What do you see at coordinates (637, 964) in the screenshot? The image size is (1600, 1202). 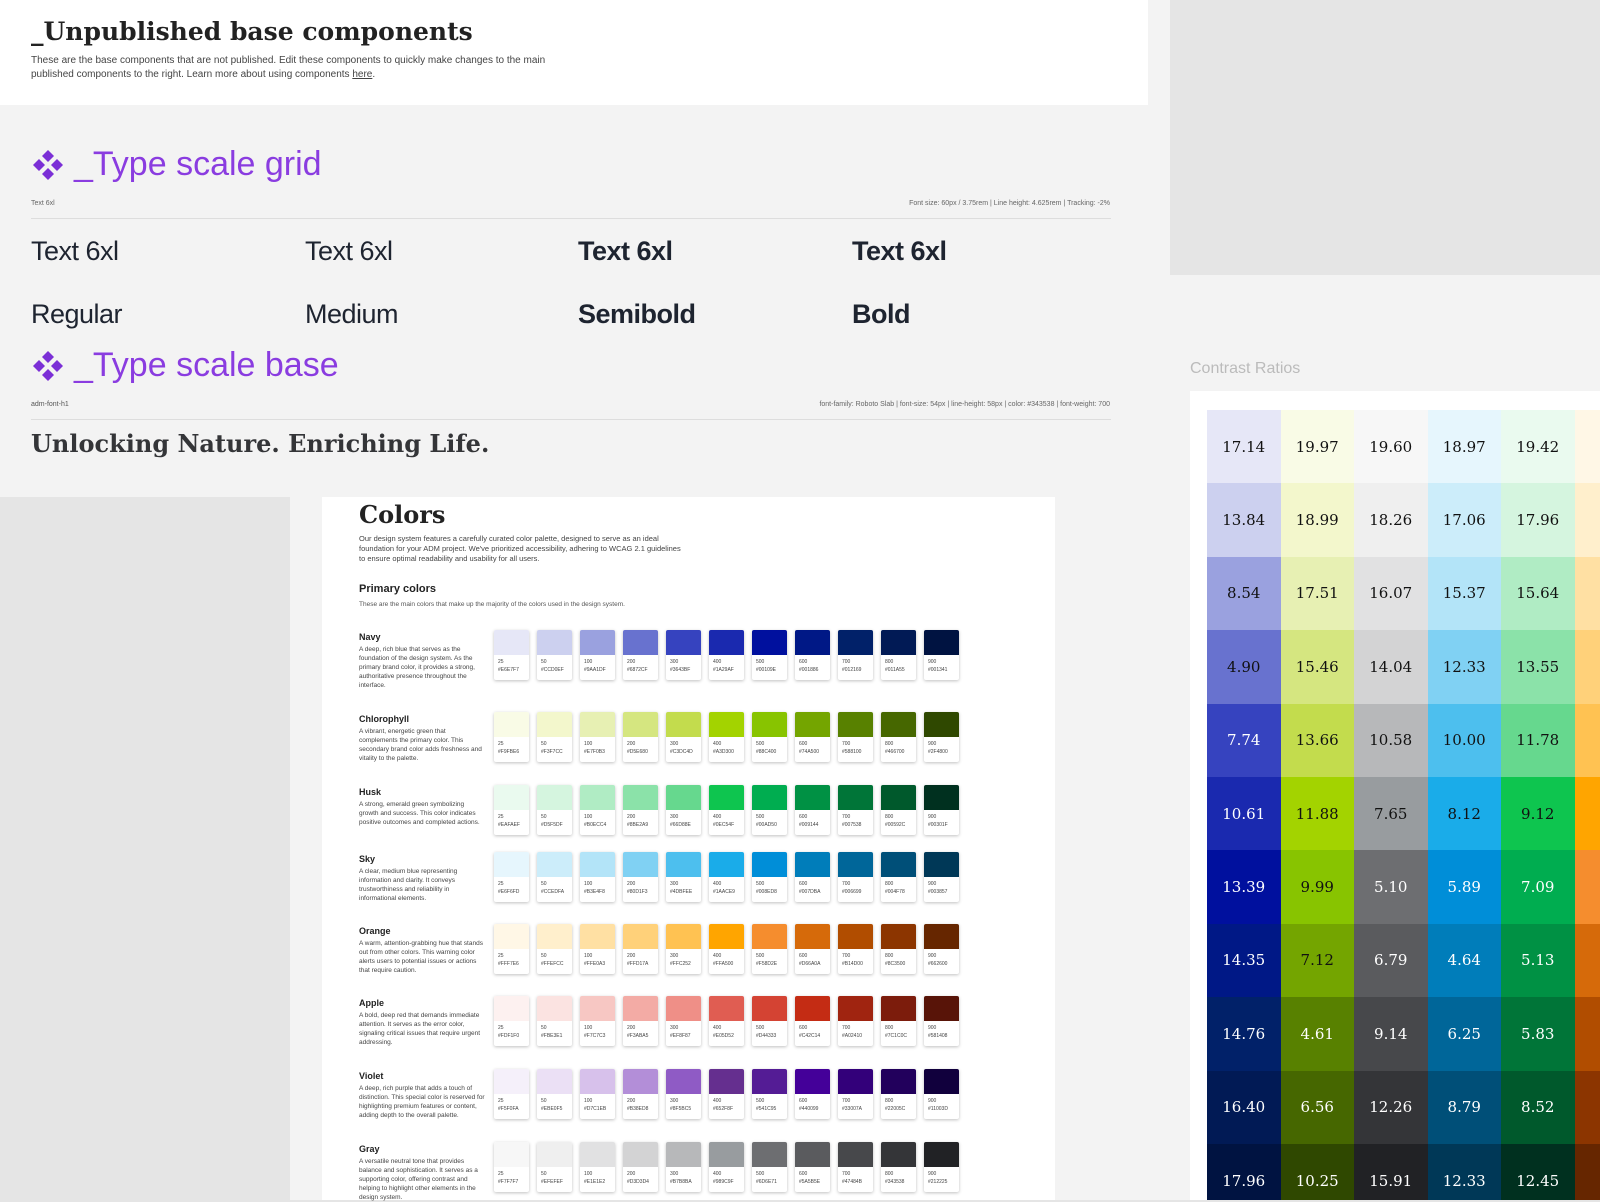 I see `swatch-hex: #FFD17A` at bounding box center [637, 964].